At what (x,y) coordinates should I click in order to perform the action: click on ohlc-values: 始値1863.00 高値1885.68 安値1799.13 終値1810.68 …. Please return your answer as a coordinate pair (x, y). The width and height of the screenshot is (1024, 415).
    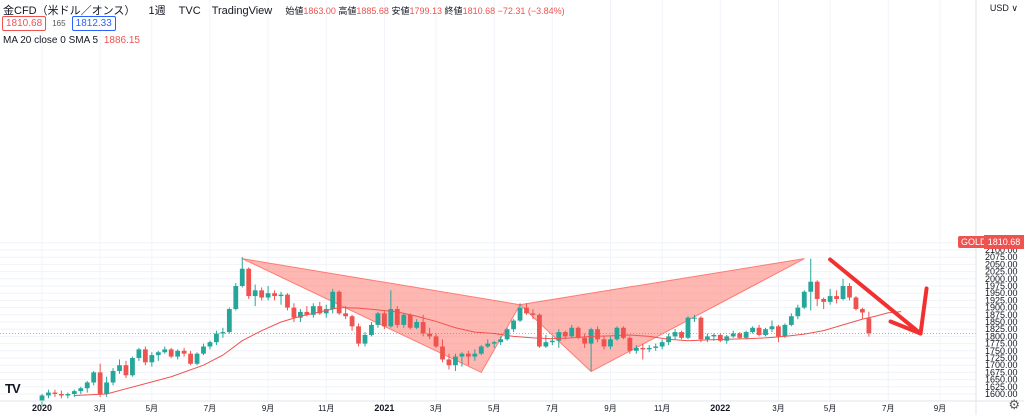
    Looking at the image, I should click on (424, 11).